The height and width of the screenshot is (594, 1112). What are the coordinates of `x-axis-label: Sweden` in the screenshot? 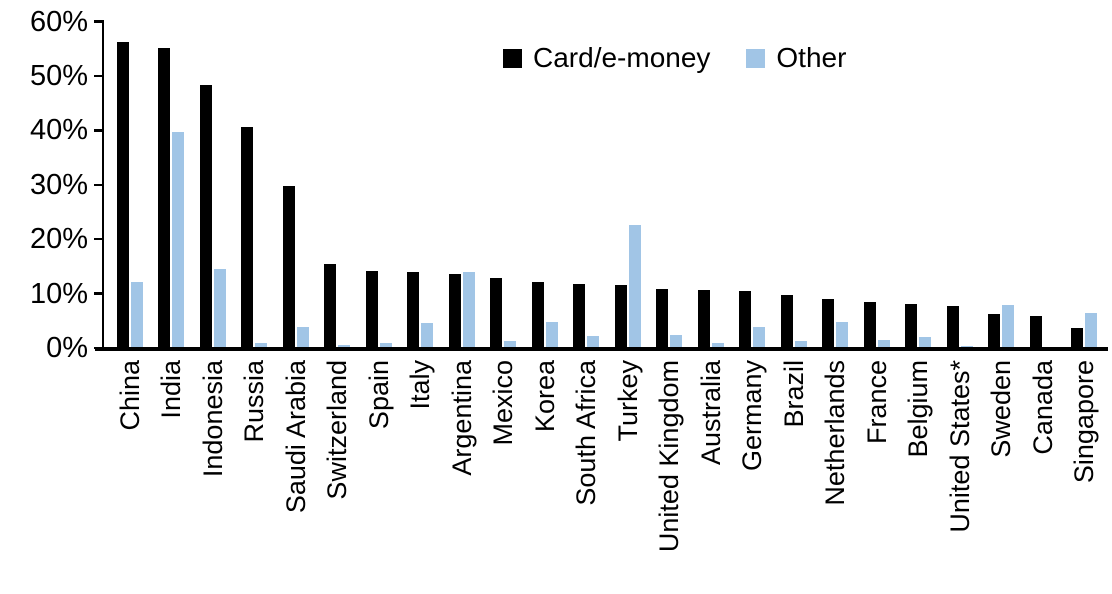 It's located at (1001, 409).